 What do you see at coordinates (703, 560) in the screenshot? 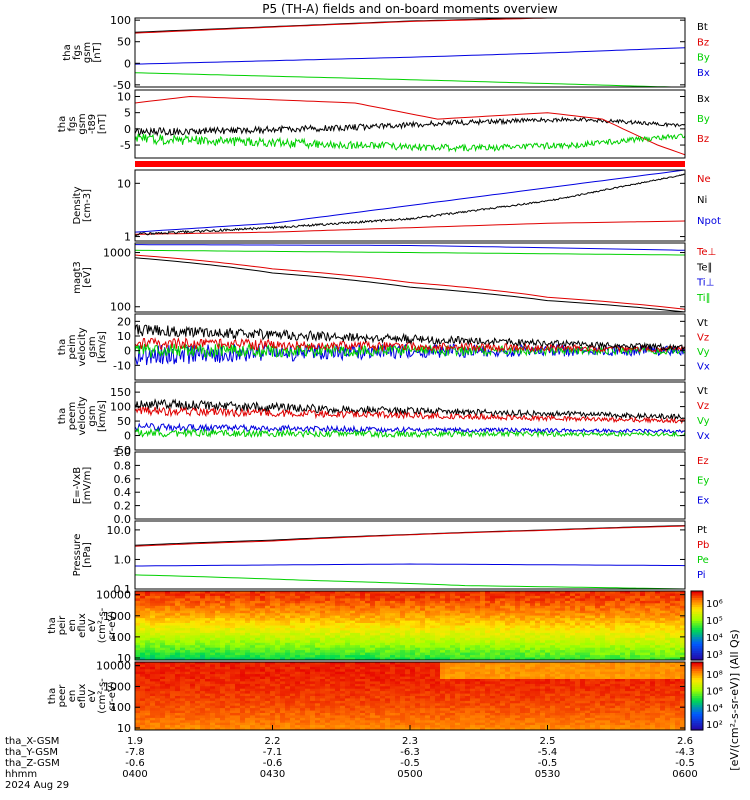
I see `legend-entry: Pe` at bounding box center [703, 560].